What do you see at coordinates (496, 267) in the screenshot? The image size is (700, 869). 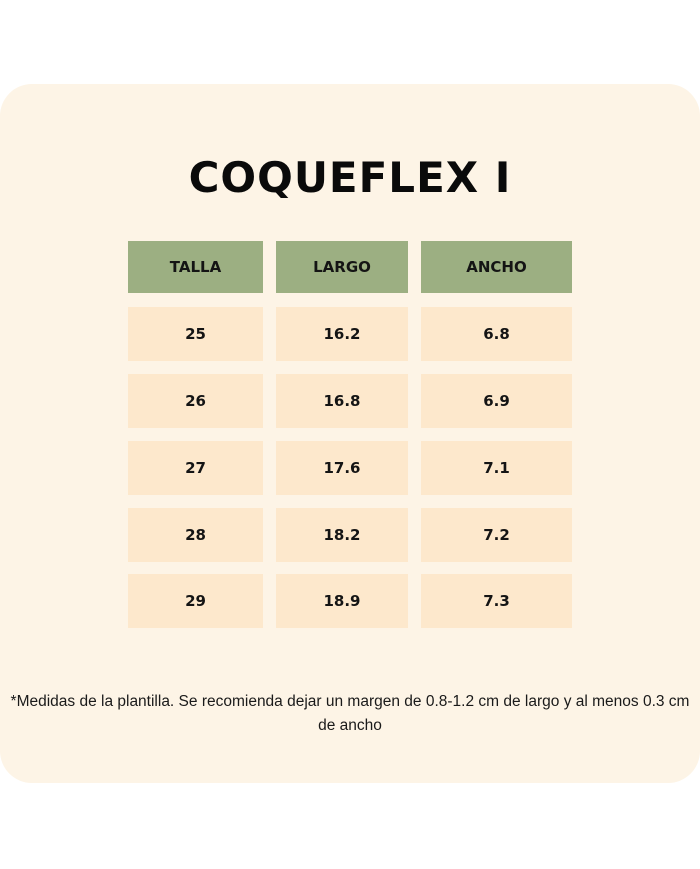 I see `column-header-ancho: ANCHO` at bounding box center [496, 267].